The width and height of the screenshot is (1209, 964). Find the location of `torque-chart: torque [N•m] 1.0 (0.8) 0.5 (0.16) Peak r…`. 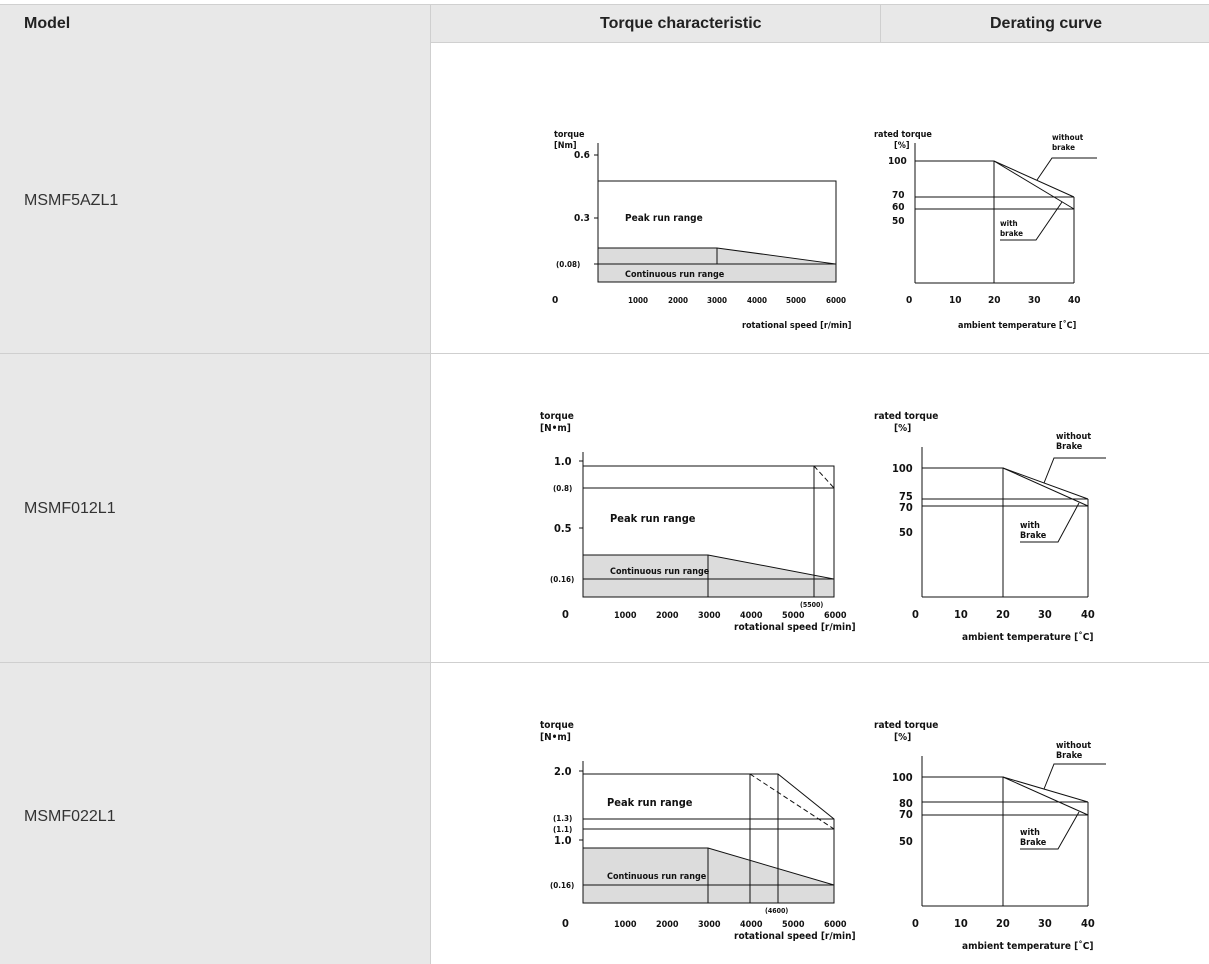

torque-chart: torque [N•m] 1.0 (0.8) 0.5 (0.16) Peak r… is located at coordinates (698, 521).